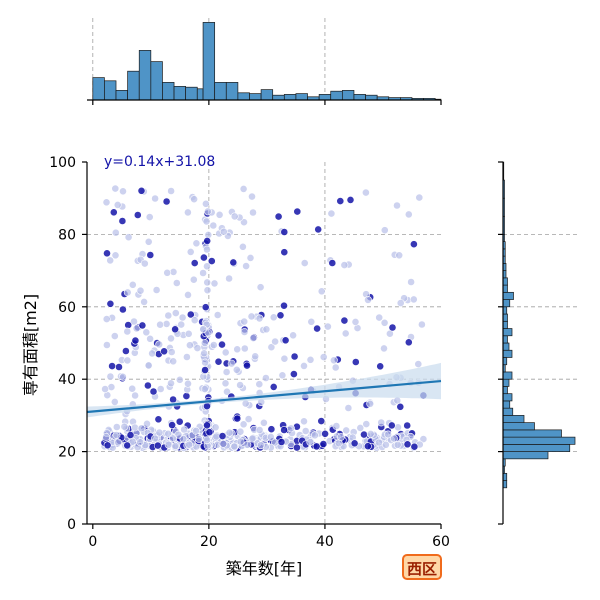 Image resolution: width=600 pixels, height=600 pixels. What do you see at coordinates (62, 163) in the screenshot?
I see `y-tick-label: 100` at bounding box center [62, 163].